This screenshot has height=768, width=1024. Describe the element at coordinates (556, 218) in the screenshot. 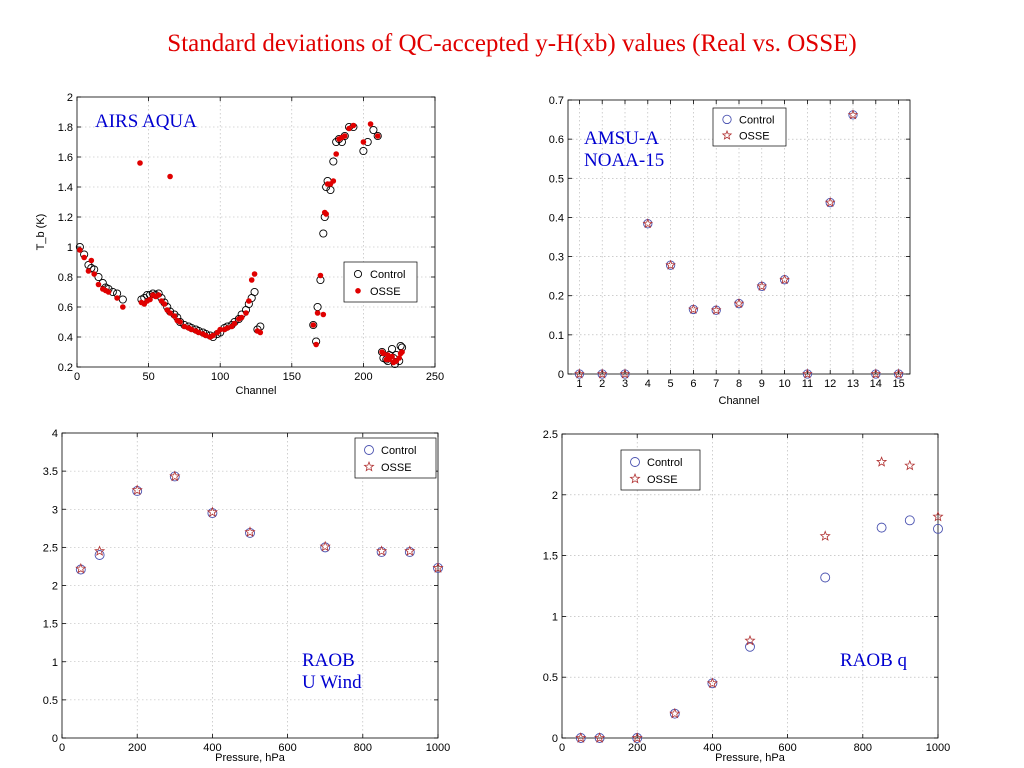

I see `y-tick-label: 0.4` at that location.